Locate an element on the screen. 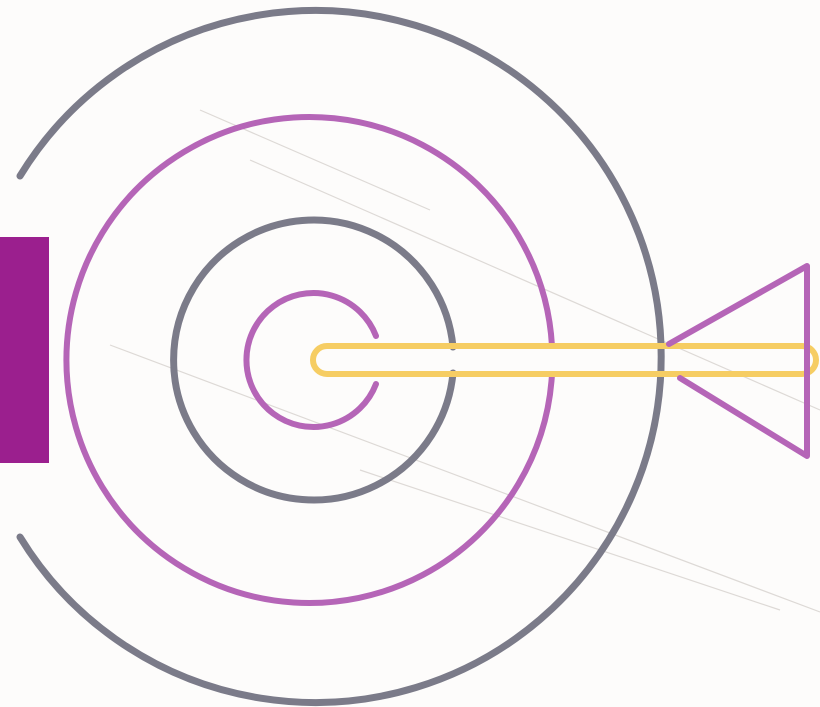 This screenshot has height=707, width=820. texture-line is located at coordinates (570, 540).